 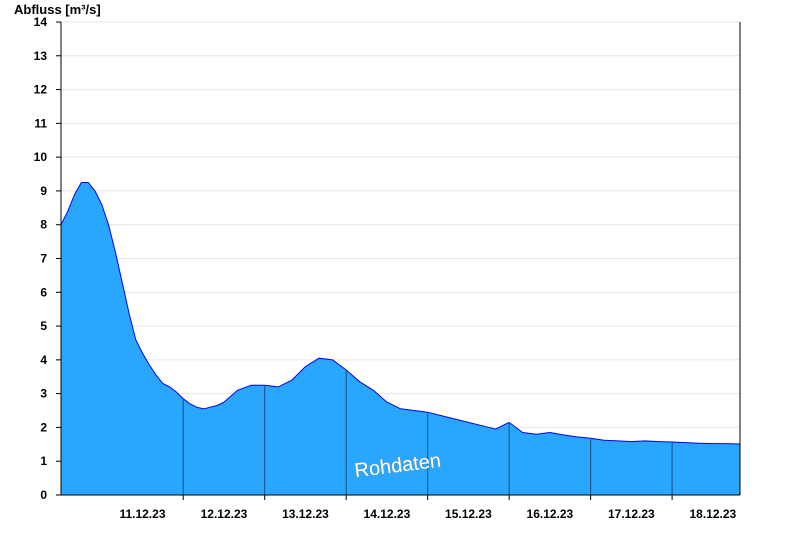 I want to click on y-tick-label: 3, so click(x=43, y=394).